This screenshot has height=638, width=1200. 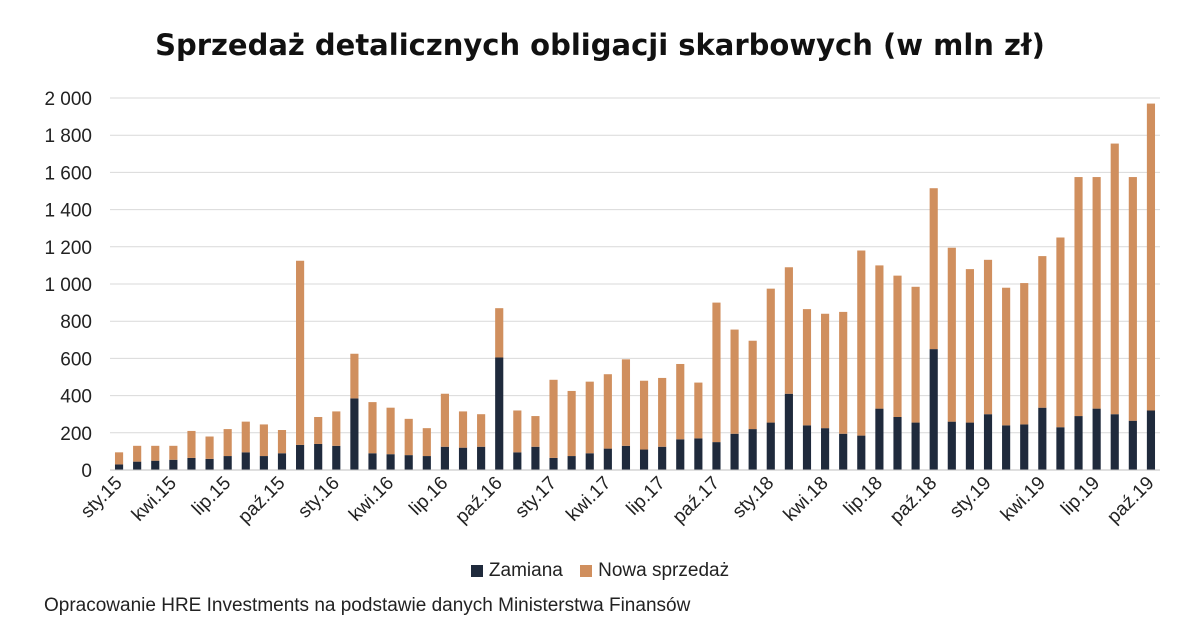 What do you see at coordinates (86, 471) in the screenshot?
I see `y-tick-label: 0` at bounding box center [86, 471].